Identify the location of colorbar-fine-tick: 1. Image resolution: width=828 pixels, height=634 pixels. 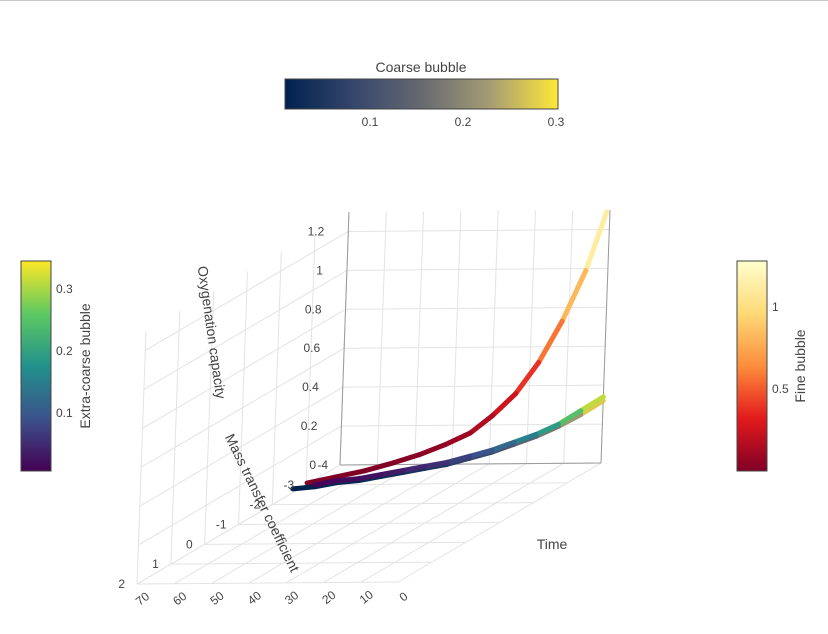
(775, 307).